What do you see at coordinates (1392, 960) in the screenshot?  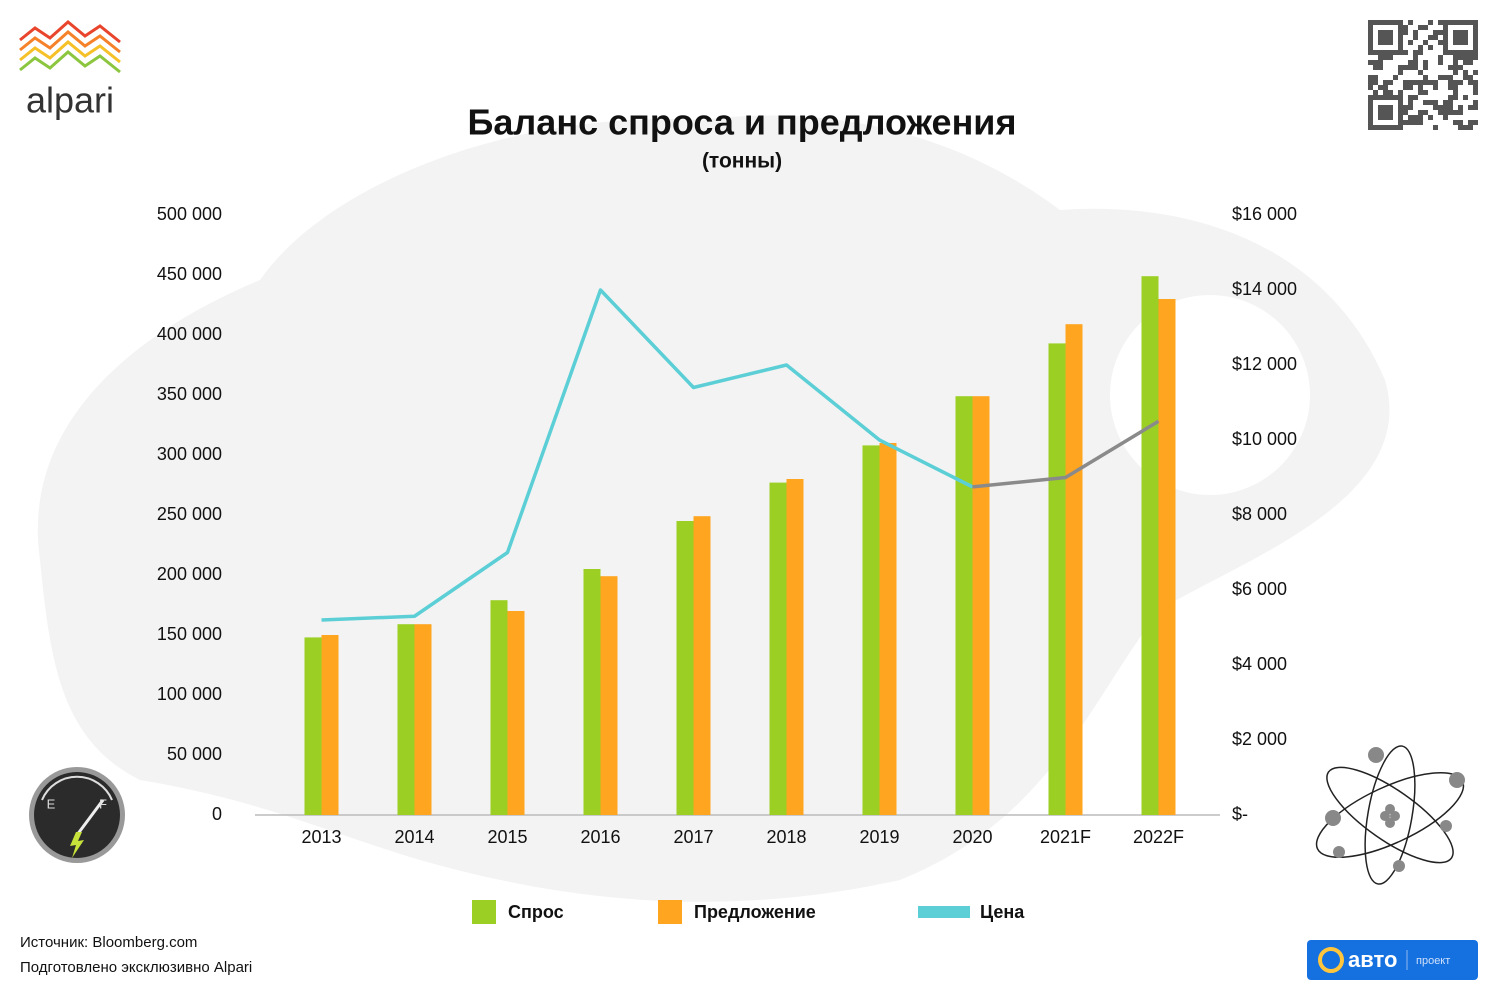 I see `badge` at bounding box center [1392, 960].